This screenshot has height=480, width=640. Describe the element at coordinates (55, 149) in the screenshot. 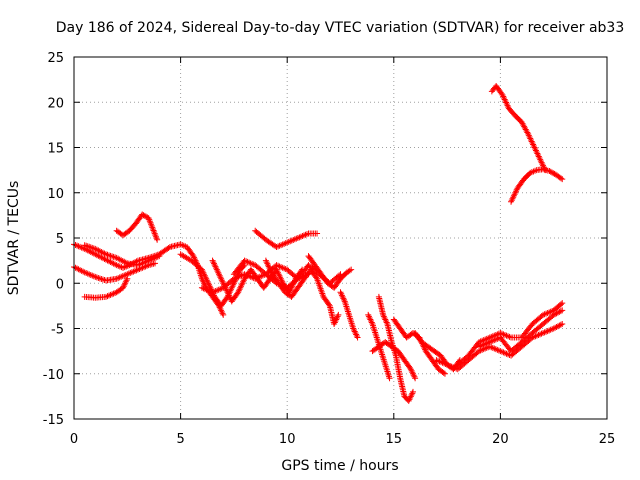

I see `y-tick-label: 15` at that location.